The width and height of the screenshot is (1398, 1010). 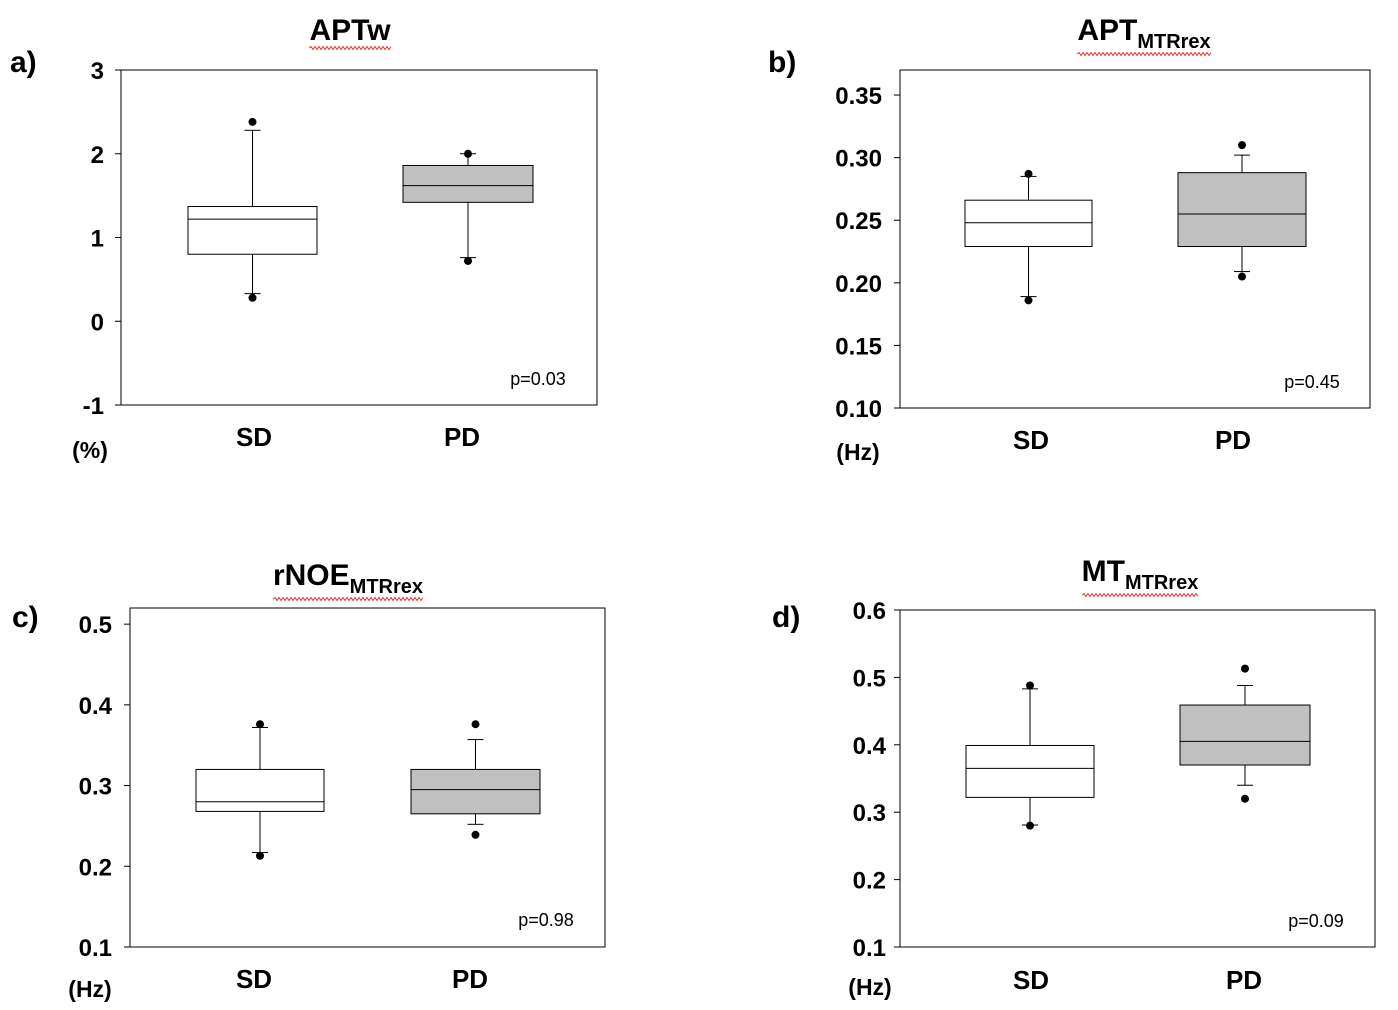 What do you see at coordinates (97, 322) in the screenshot?
I see `y-tick-label: 0` at bounding box center [97, 322].